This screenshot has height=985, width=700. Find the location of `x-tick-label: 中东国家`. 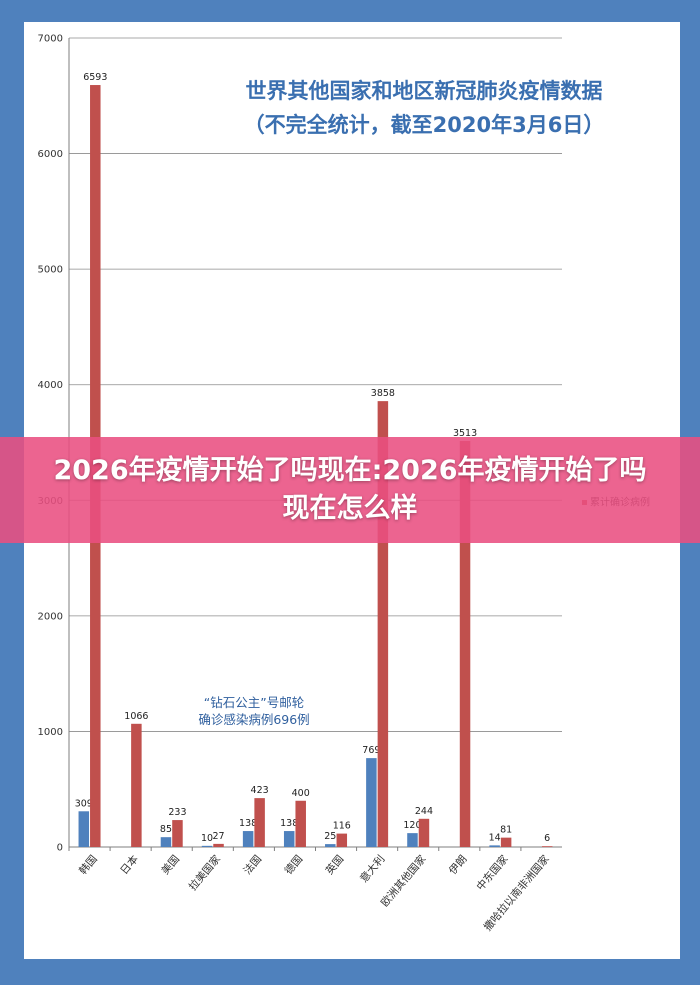

x-tick-label: 中东国家 is located at coordinates (492, 872).